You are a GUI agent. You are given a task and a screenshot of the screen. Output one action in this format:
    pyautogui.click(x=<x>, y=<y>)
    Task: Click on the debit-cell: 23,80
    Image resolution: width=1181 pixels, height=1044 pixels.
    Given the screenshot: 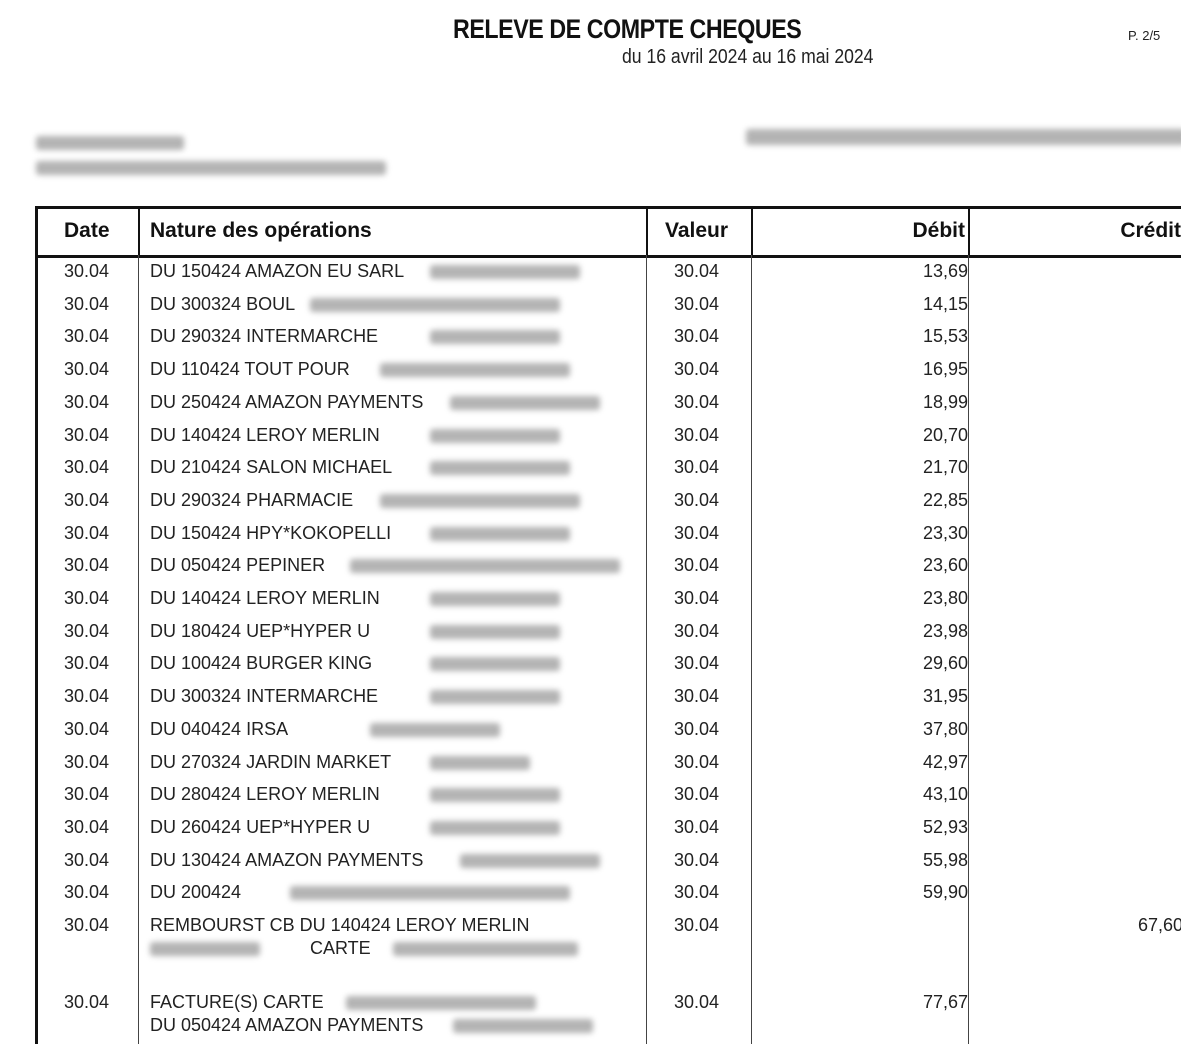 What is the action you would take?
    pyautogui.click(x=945, y=598)
    